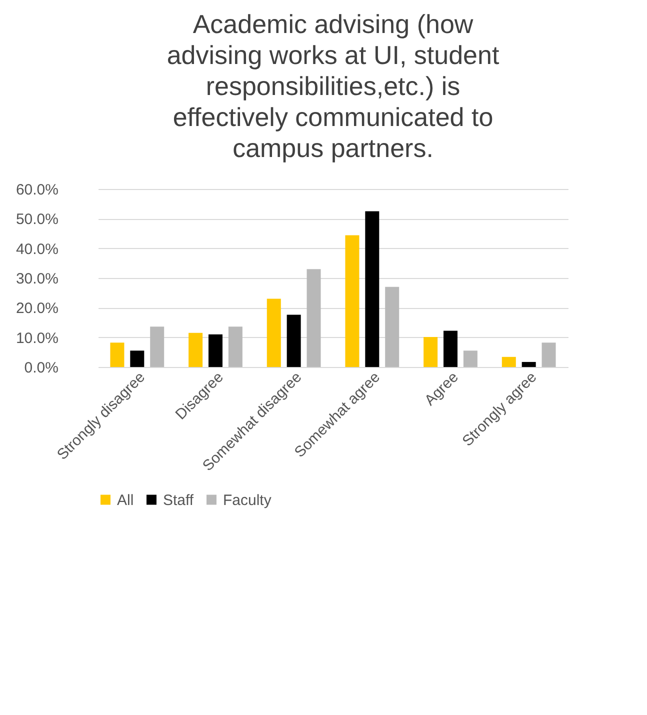 The width and height of the screenshot is (647, 715). Describe the element at coordinates (333, 86) in the screenshot. I see `chart-title: Academic advising (how advising works at UI, student responsibilities,etc.) is effectively communicated to campus partners.` at that location.